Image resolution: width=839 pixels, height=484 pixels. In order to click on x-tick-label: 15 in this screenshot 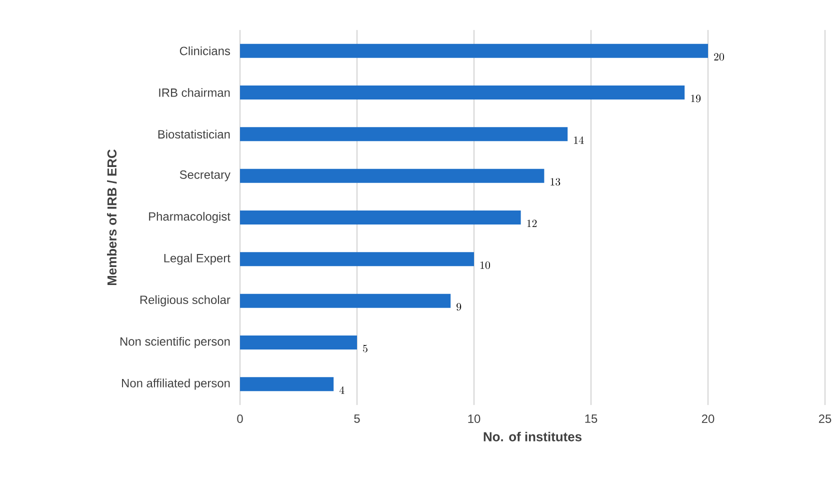, I will do `click(591, 418)`.